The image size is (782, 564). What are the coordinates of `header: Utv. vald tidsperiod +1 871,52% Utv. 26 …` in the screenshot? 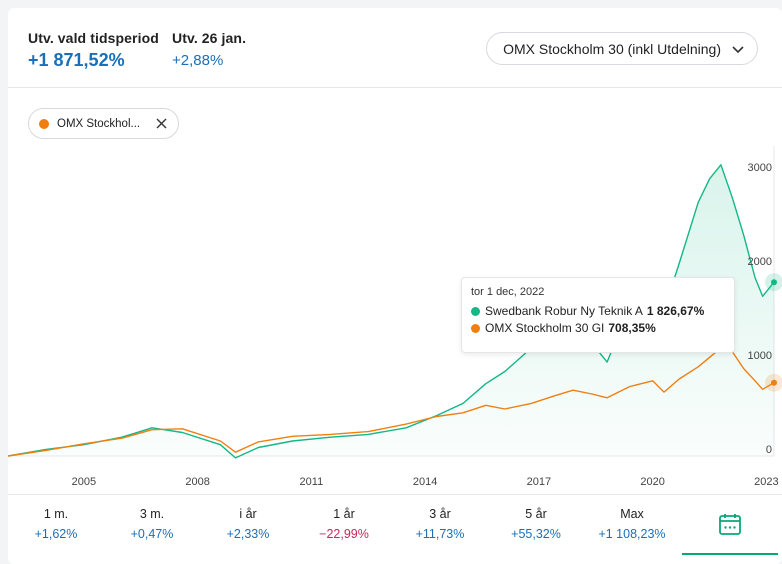 It's located at (395, 48).